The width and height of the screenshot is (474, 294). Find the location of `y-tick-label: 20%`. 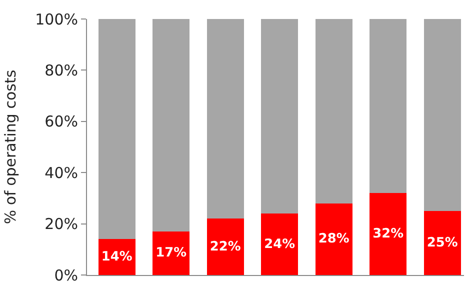

y-tick-label: 20% is located at coordinates (61, 224).